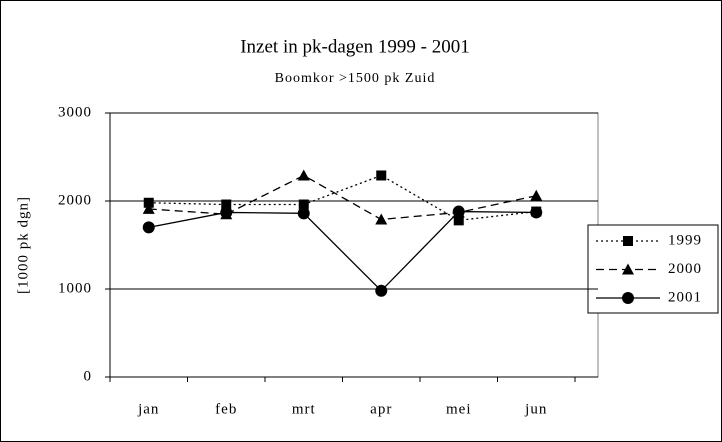 The width and height of the screenshot is (722, 442). I want to click on legend-label: 2001, so click(685, 297).